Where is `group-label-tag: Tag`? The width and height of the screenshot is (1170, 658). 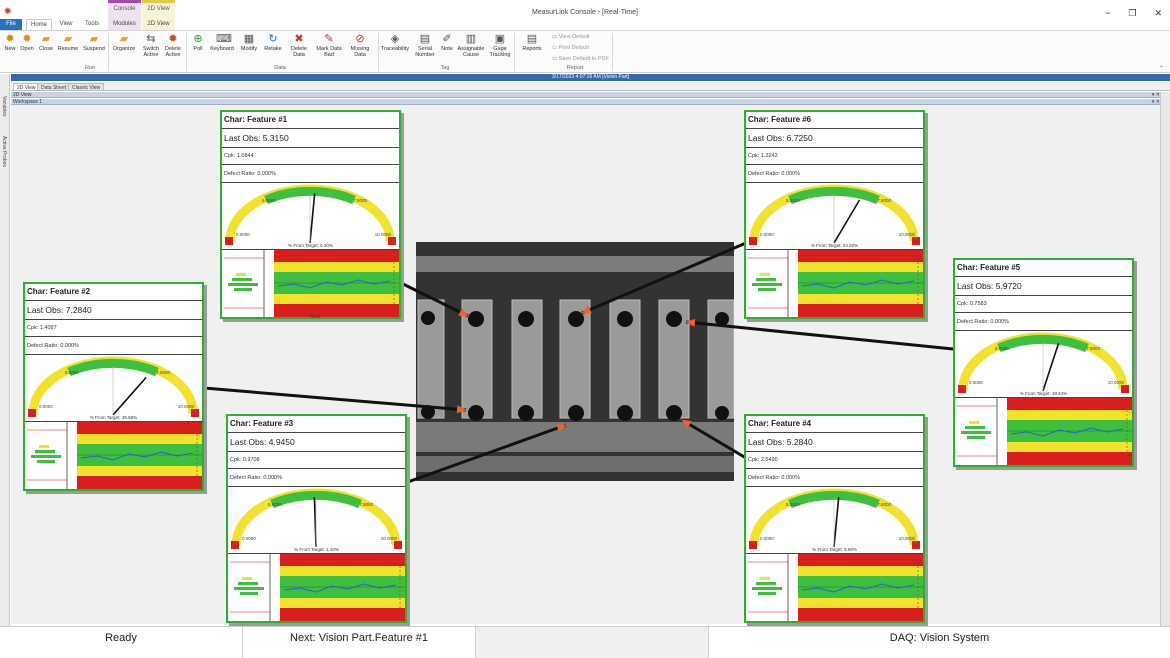
group-label-tag: Tag is located at coordinates (445, 68).